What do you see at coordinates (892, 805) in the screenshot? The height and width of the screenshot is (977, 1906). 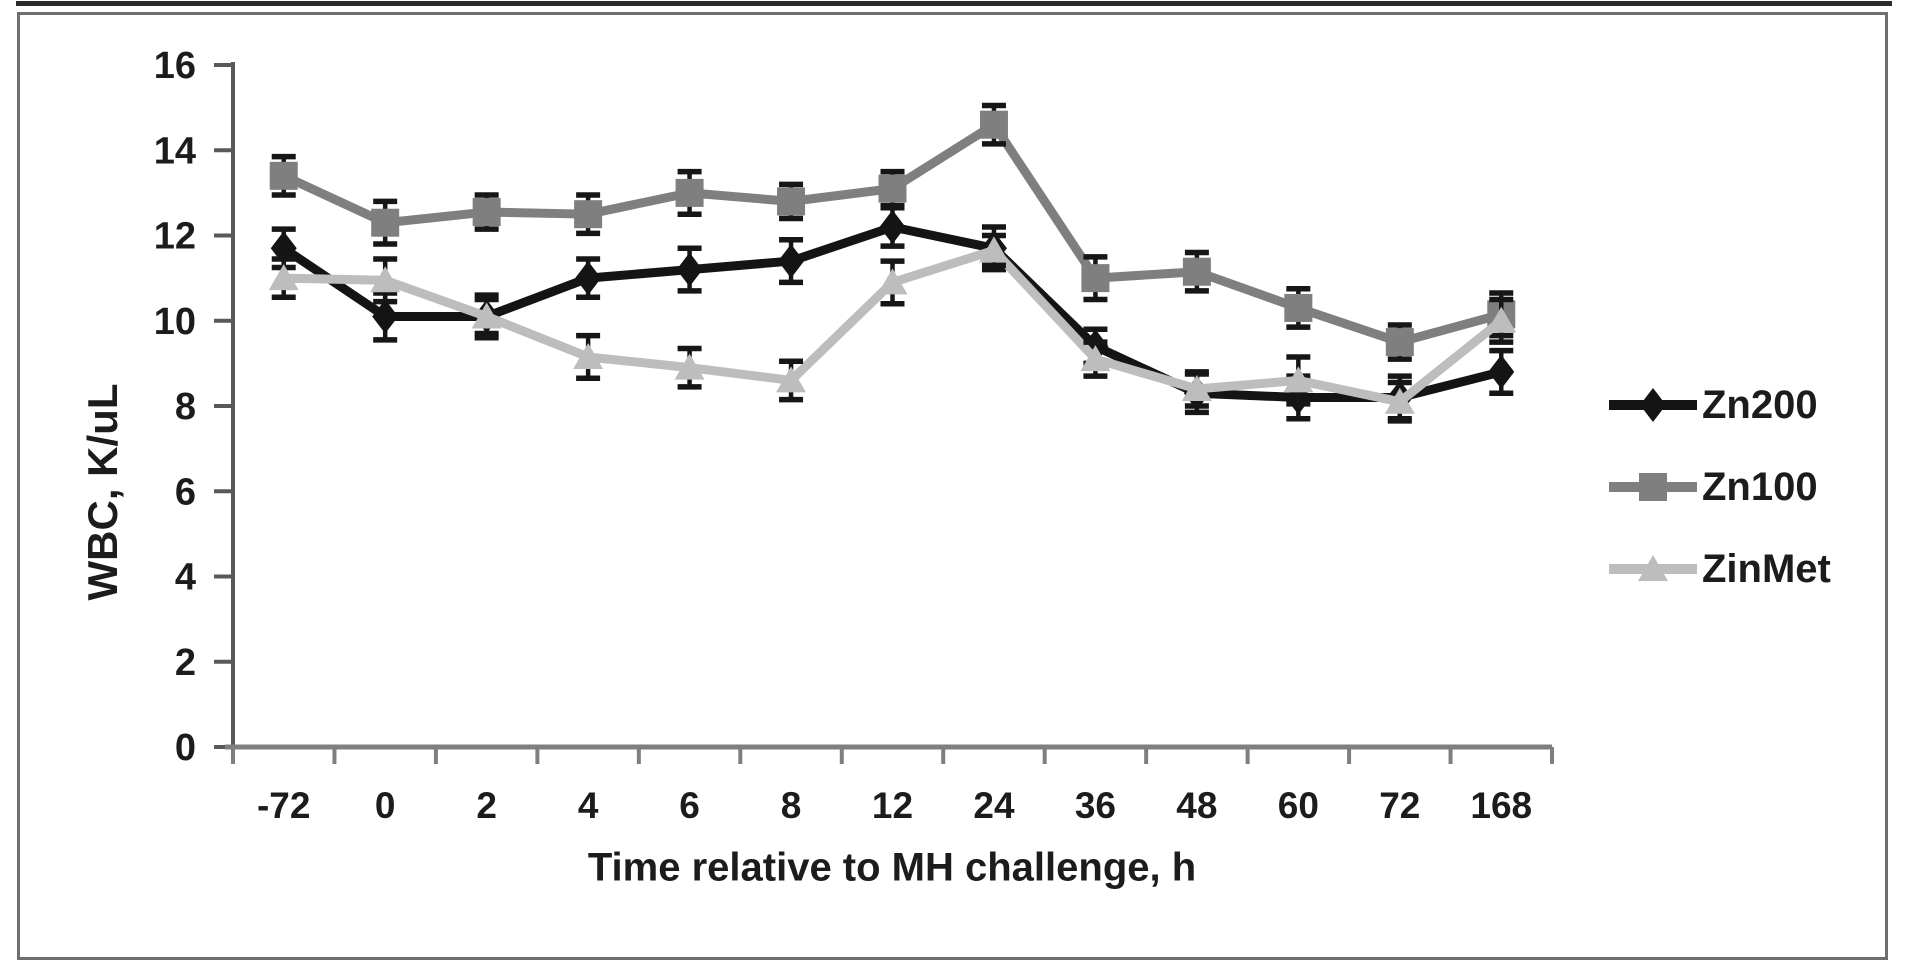 I see `x-tick-label-12: 12` at bounding box center [892, 805].